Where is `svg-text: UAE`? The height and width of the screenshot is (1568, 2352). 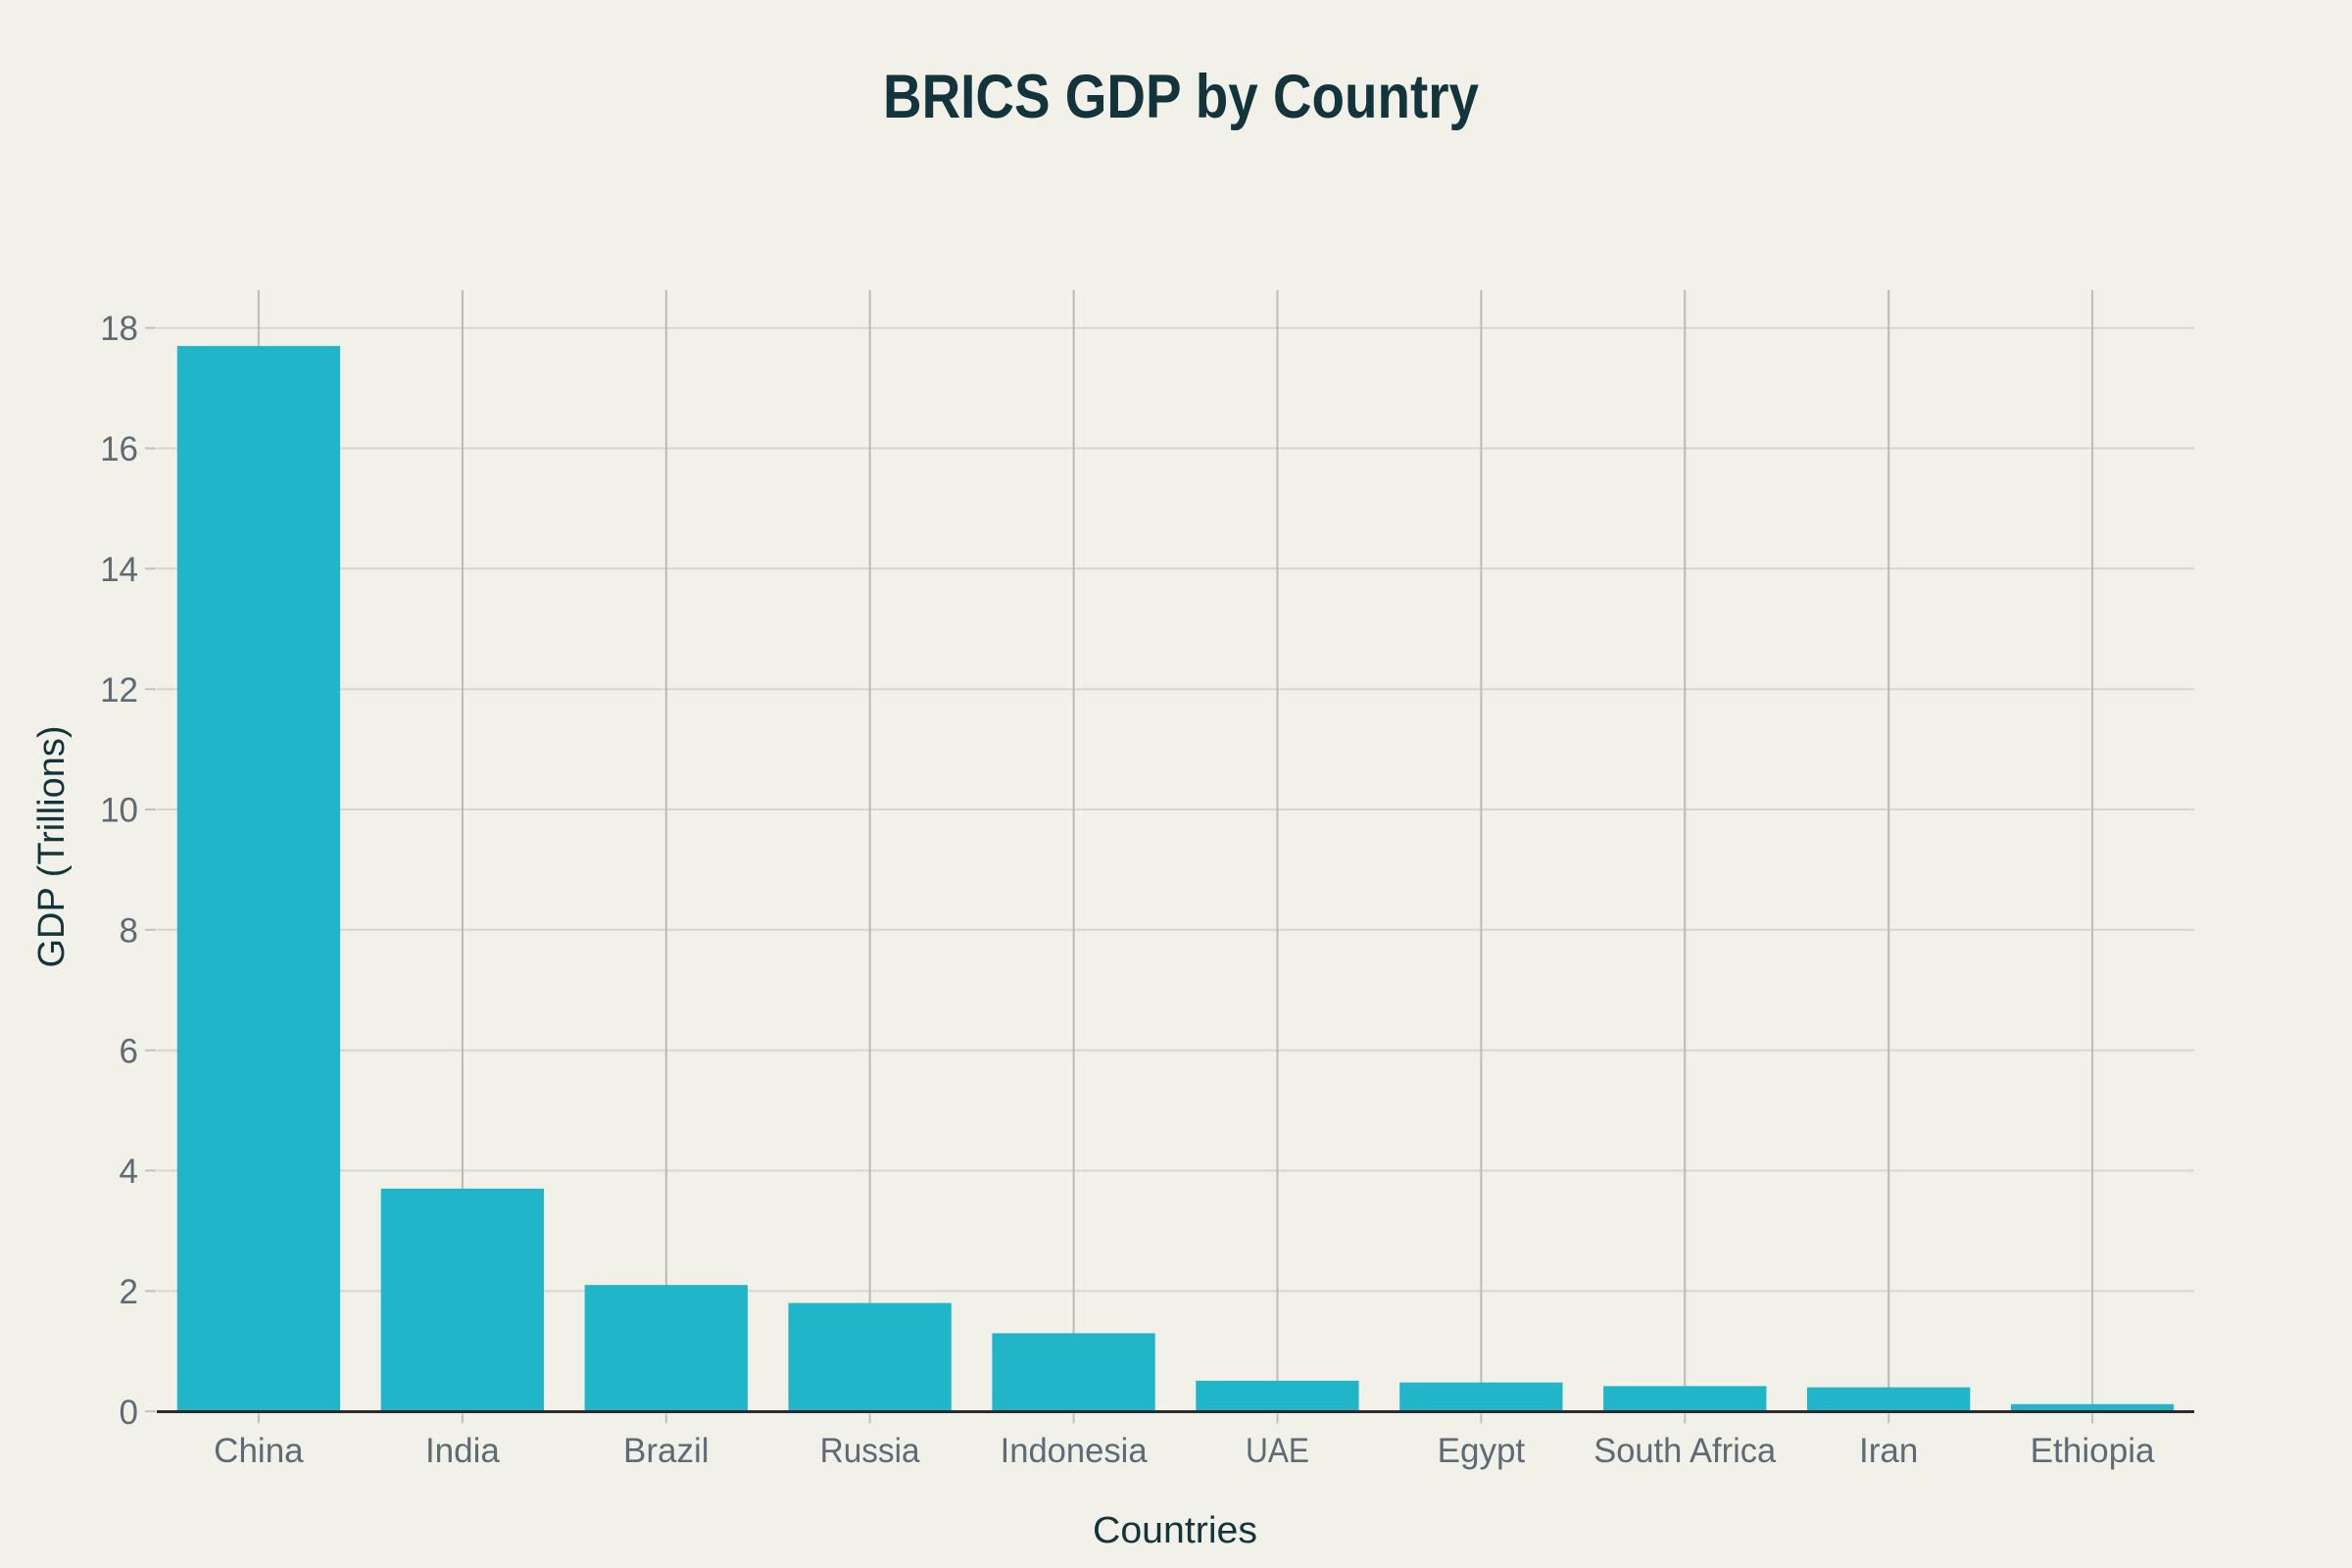 svg-text: UAE is located at coordinates (1277, 1451).